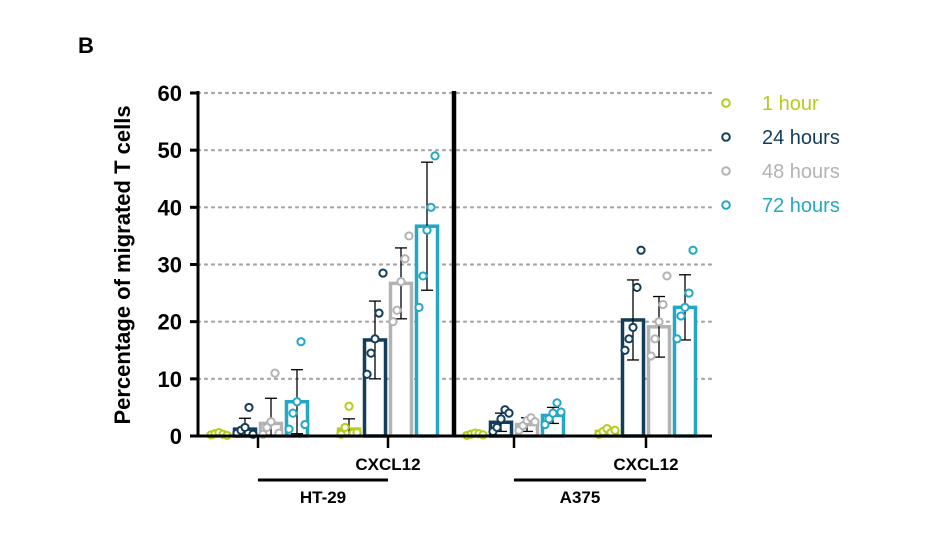 The width and height of the screenshot is (937, 541). Describe the element at coordinates (801, 172) in the screenshot. I see `legend-label: 48 hours` at that location.